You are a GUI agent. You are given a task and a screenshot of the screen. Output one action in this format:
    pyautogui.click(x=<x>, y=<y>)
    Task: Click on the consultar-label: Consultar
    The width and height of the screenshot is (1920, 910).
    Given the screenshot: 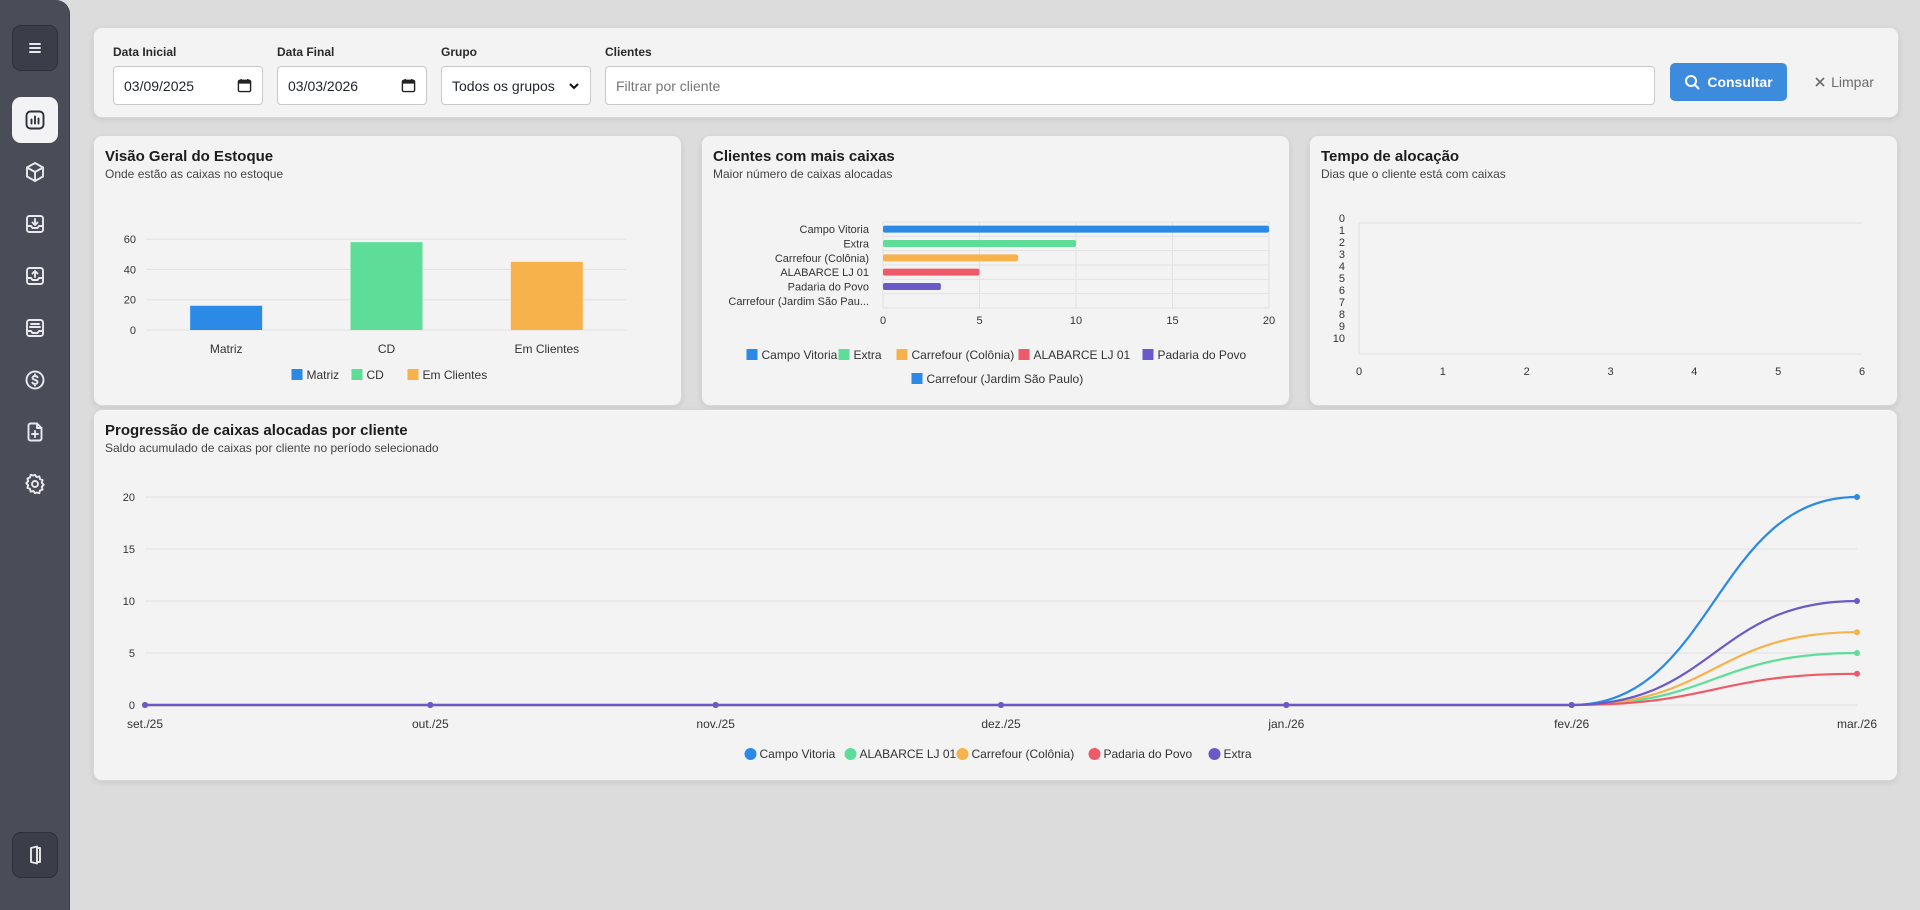 What is the action you would take?
    pyautogui.click(x=1740, y=82)
    